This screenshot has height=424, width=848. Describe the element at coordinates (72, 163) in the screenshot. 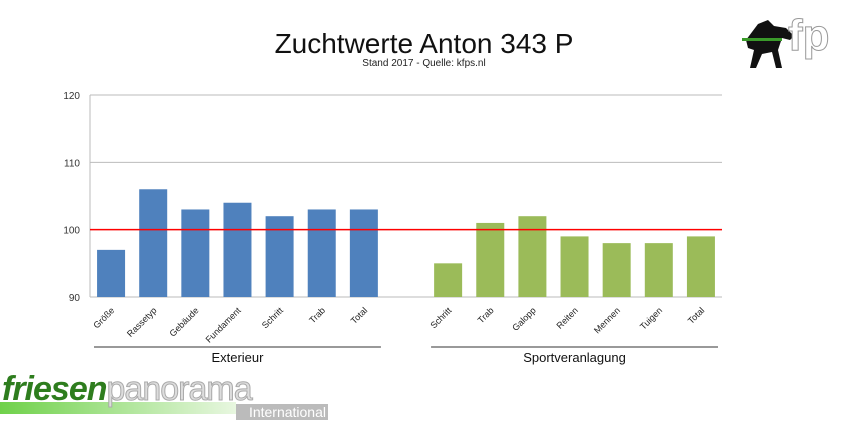

I see `y-tick-label: 110` at that location.